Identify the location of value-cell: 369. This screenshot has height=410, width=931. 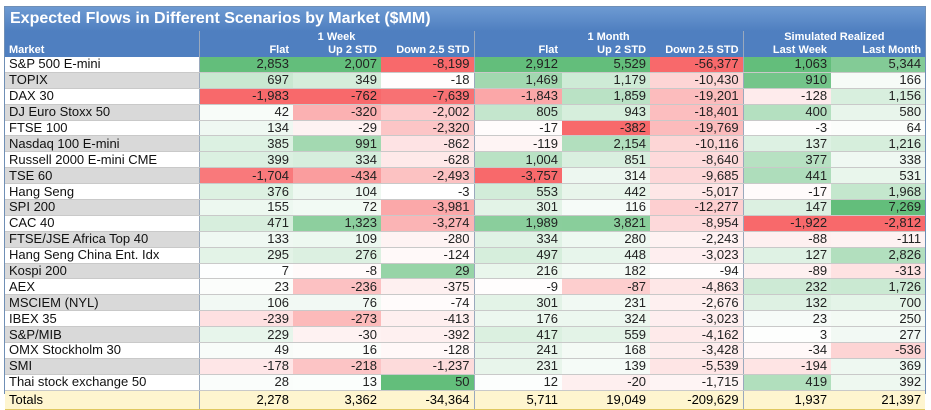
(878, 366).